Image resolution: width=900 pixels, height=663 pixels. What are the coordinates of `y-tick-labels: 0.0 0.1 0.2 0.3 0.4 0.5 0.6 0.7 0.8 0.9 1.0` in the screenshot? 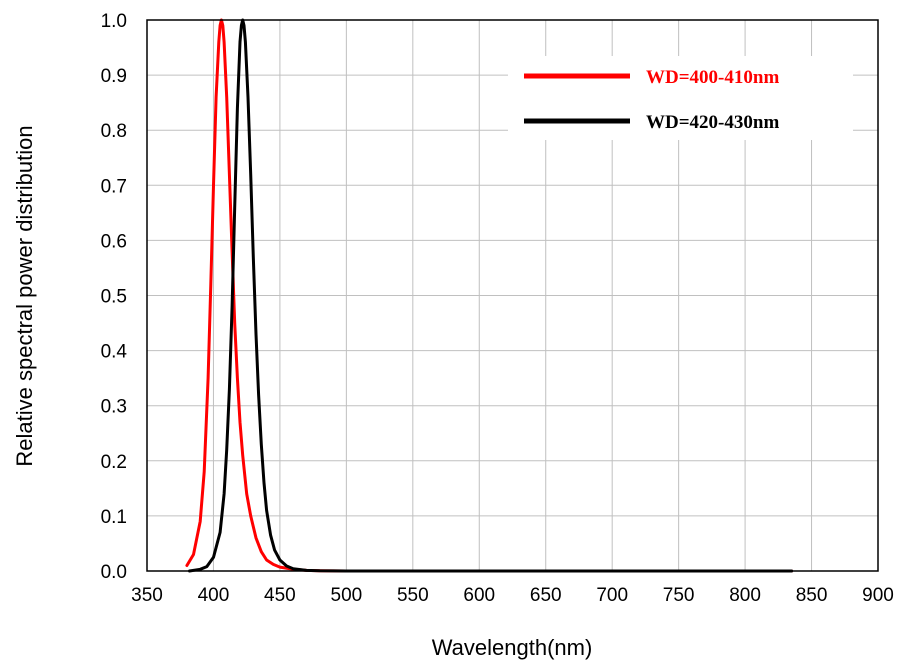 It's located at (114, 297).